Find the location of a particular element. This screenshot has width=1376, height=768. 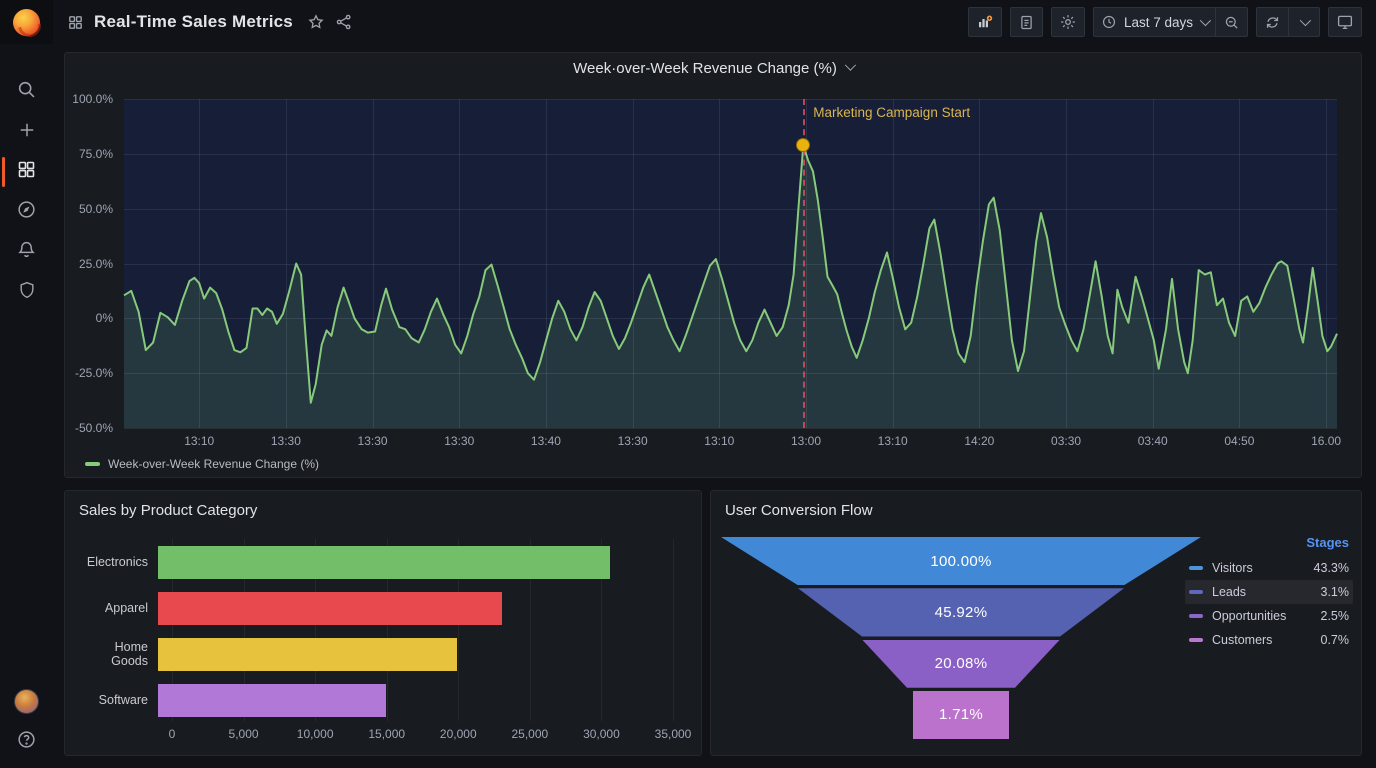

refresh-button is located at coordinates (1272, 22).